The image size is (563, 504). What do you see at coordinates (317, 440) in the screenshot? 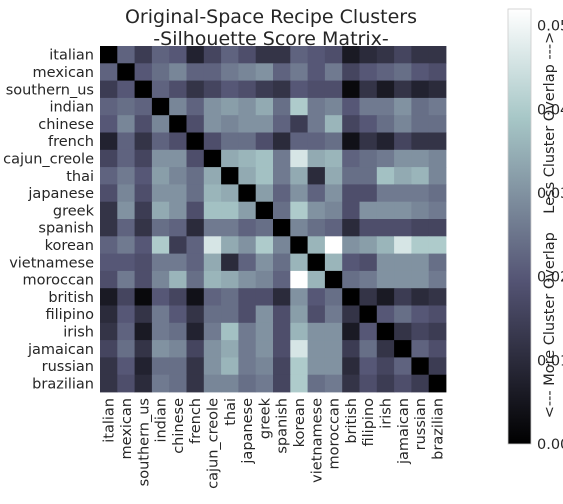
I see `x-tick-label: vietnamese` at bounding box center [317, 440].